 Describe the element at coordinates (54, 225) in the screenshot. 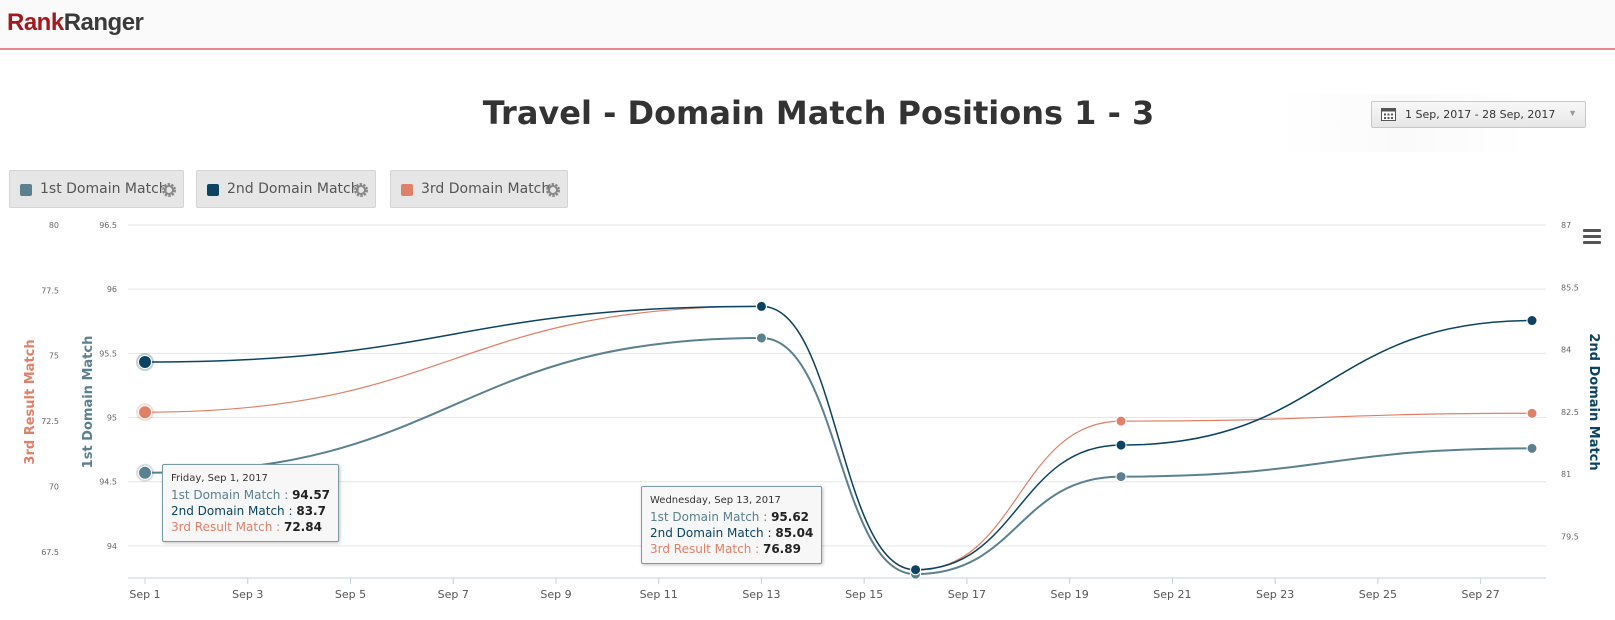

I see `y-tick-label-3rd-result: 80` at that location.